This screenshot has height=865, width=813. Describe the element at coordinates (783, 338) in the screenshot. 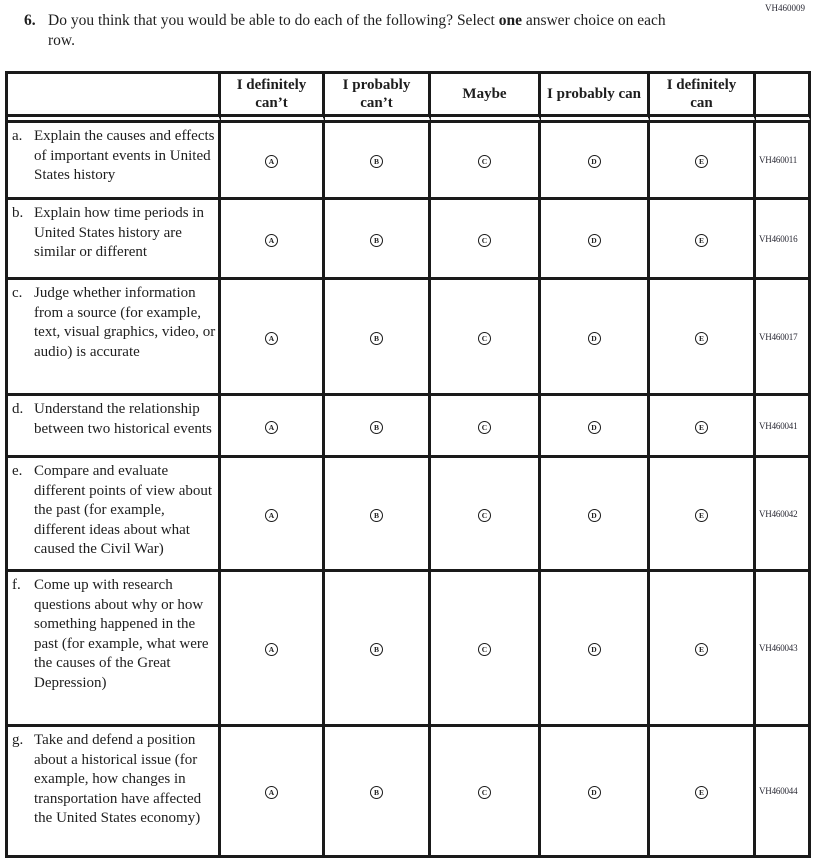

I see `row-code: VH460017` at that location.